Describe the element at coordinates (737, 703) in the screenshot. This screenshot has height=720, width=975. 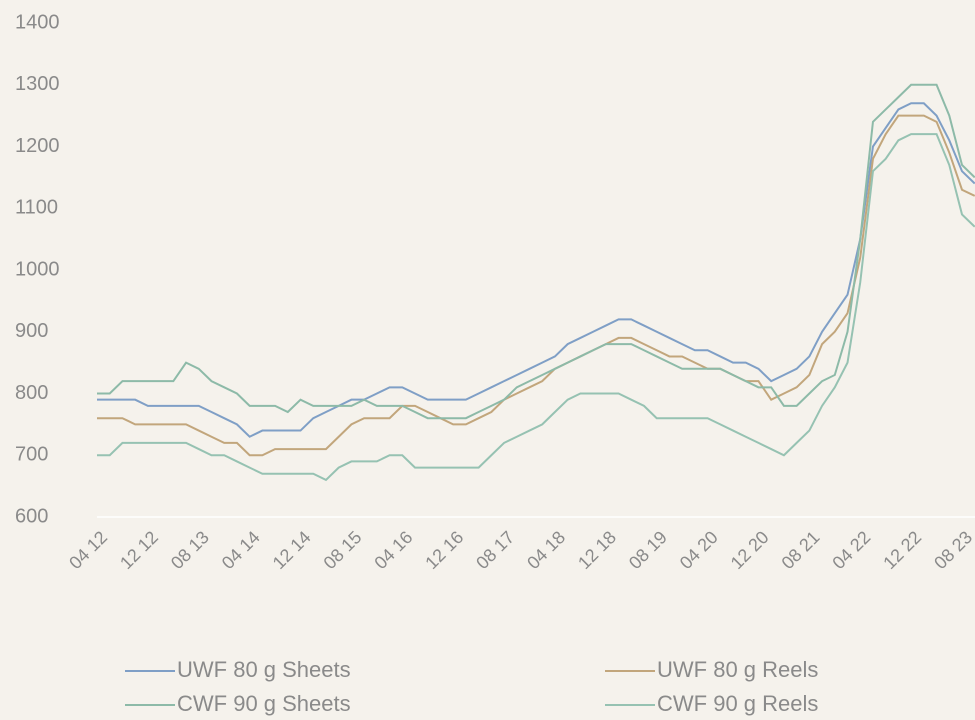
I see `legend-label: CWF 90 g Reels` at that location.